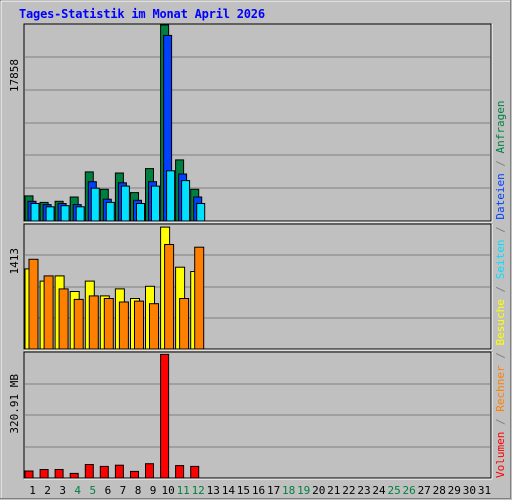 The image size is (512, 500). Describe the element at coordinates (138, 490) in the screenshot. I see `x-tick-label: 8` at that location.